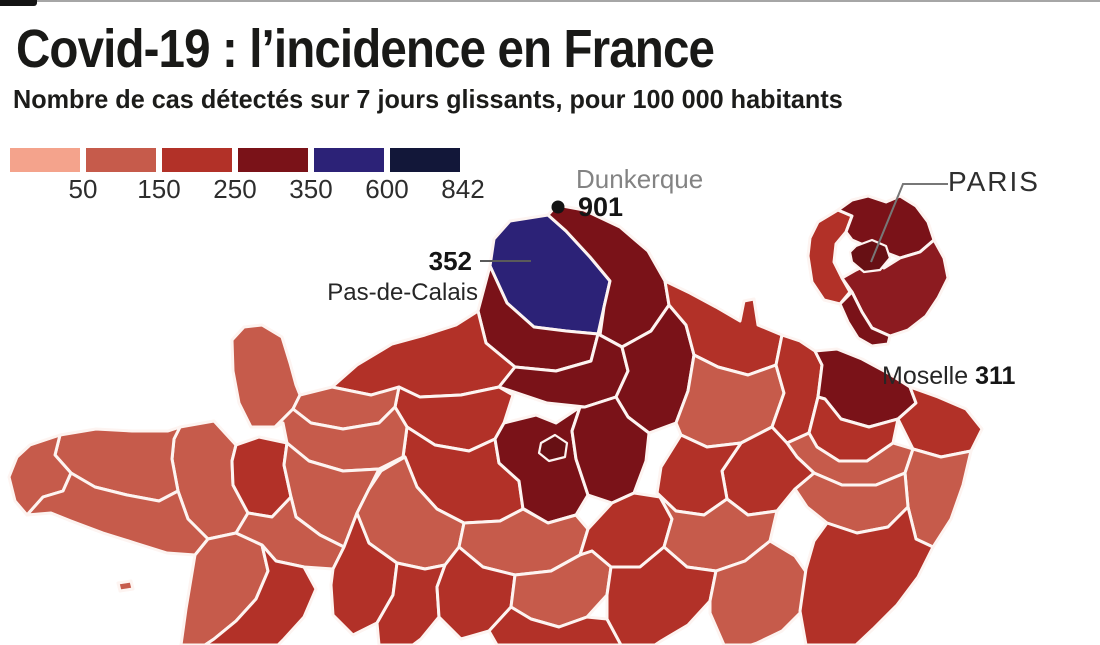  I want to click on pas-de-calais-value: 352, so click(450, 261).